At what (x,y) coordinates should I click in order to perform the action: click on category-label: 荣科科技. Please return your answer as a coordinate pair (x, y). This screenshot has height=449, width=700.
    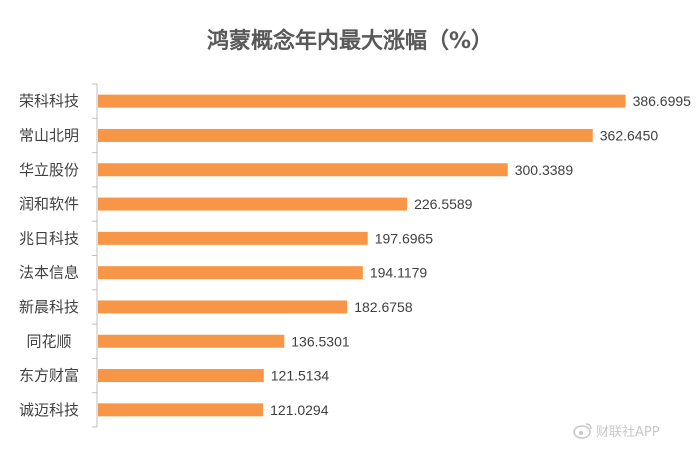
    Looking at the image, I should click on (49, 101).